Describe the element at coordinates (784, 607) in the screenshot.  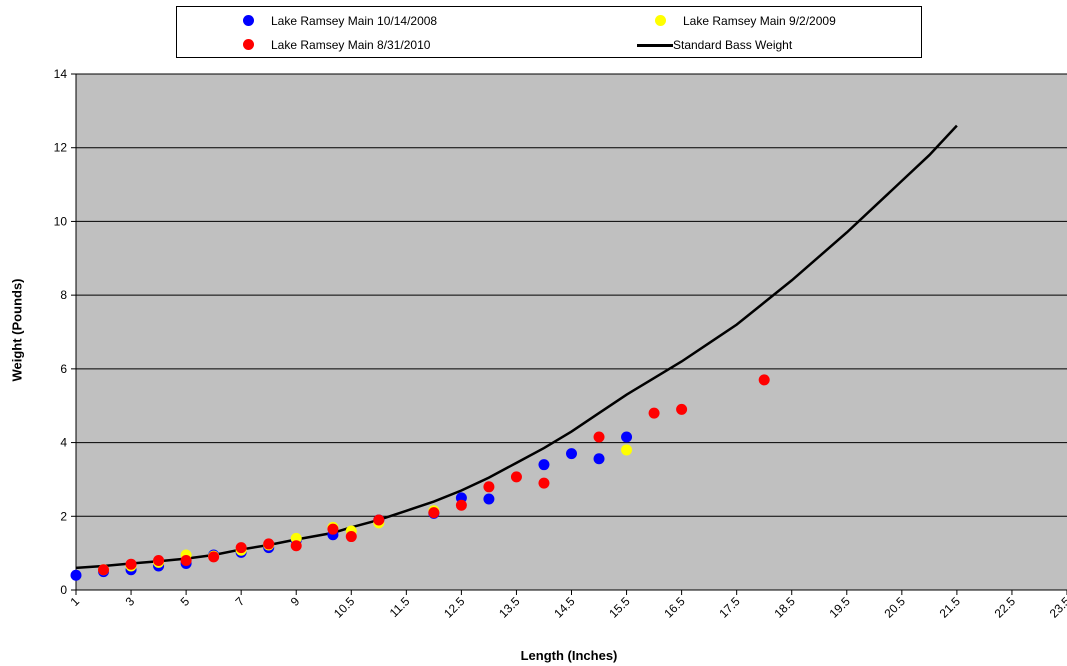
I see `x-tick-label: 18.5` at that location.